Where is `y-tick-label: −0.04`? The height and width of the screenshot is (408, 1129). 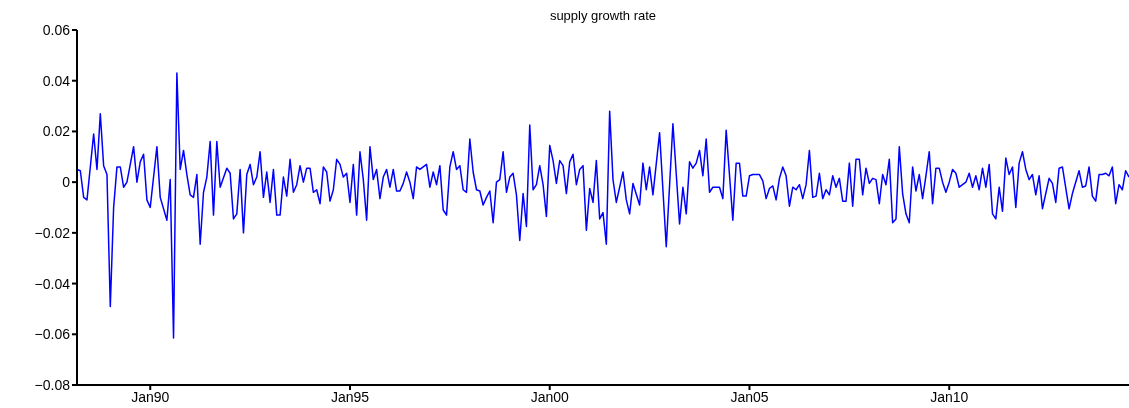 y-tick-label: −0.04 is located at coordinates (52, 283).